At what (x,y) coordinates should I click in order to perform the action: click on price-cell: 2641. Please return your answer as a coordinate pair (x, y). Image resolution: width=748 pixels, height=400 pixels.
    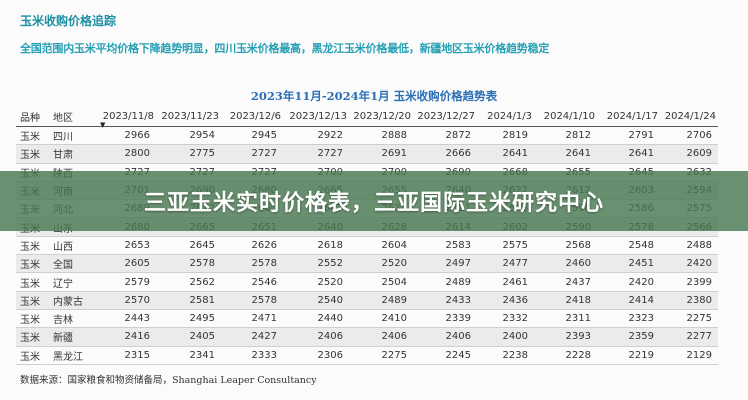
    Looking at the image, I should click on (565, 154).